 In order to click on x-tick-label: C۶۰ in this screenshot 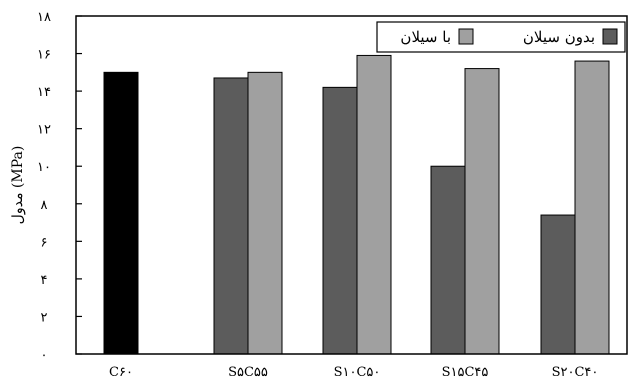, I will do `click(121, 372)`.